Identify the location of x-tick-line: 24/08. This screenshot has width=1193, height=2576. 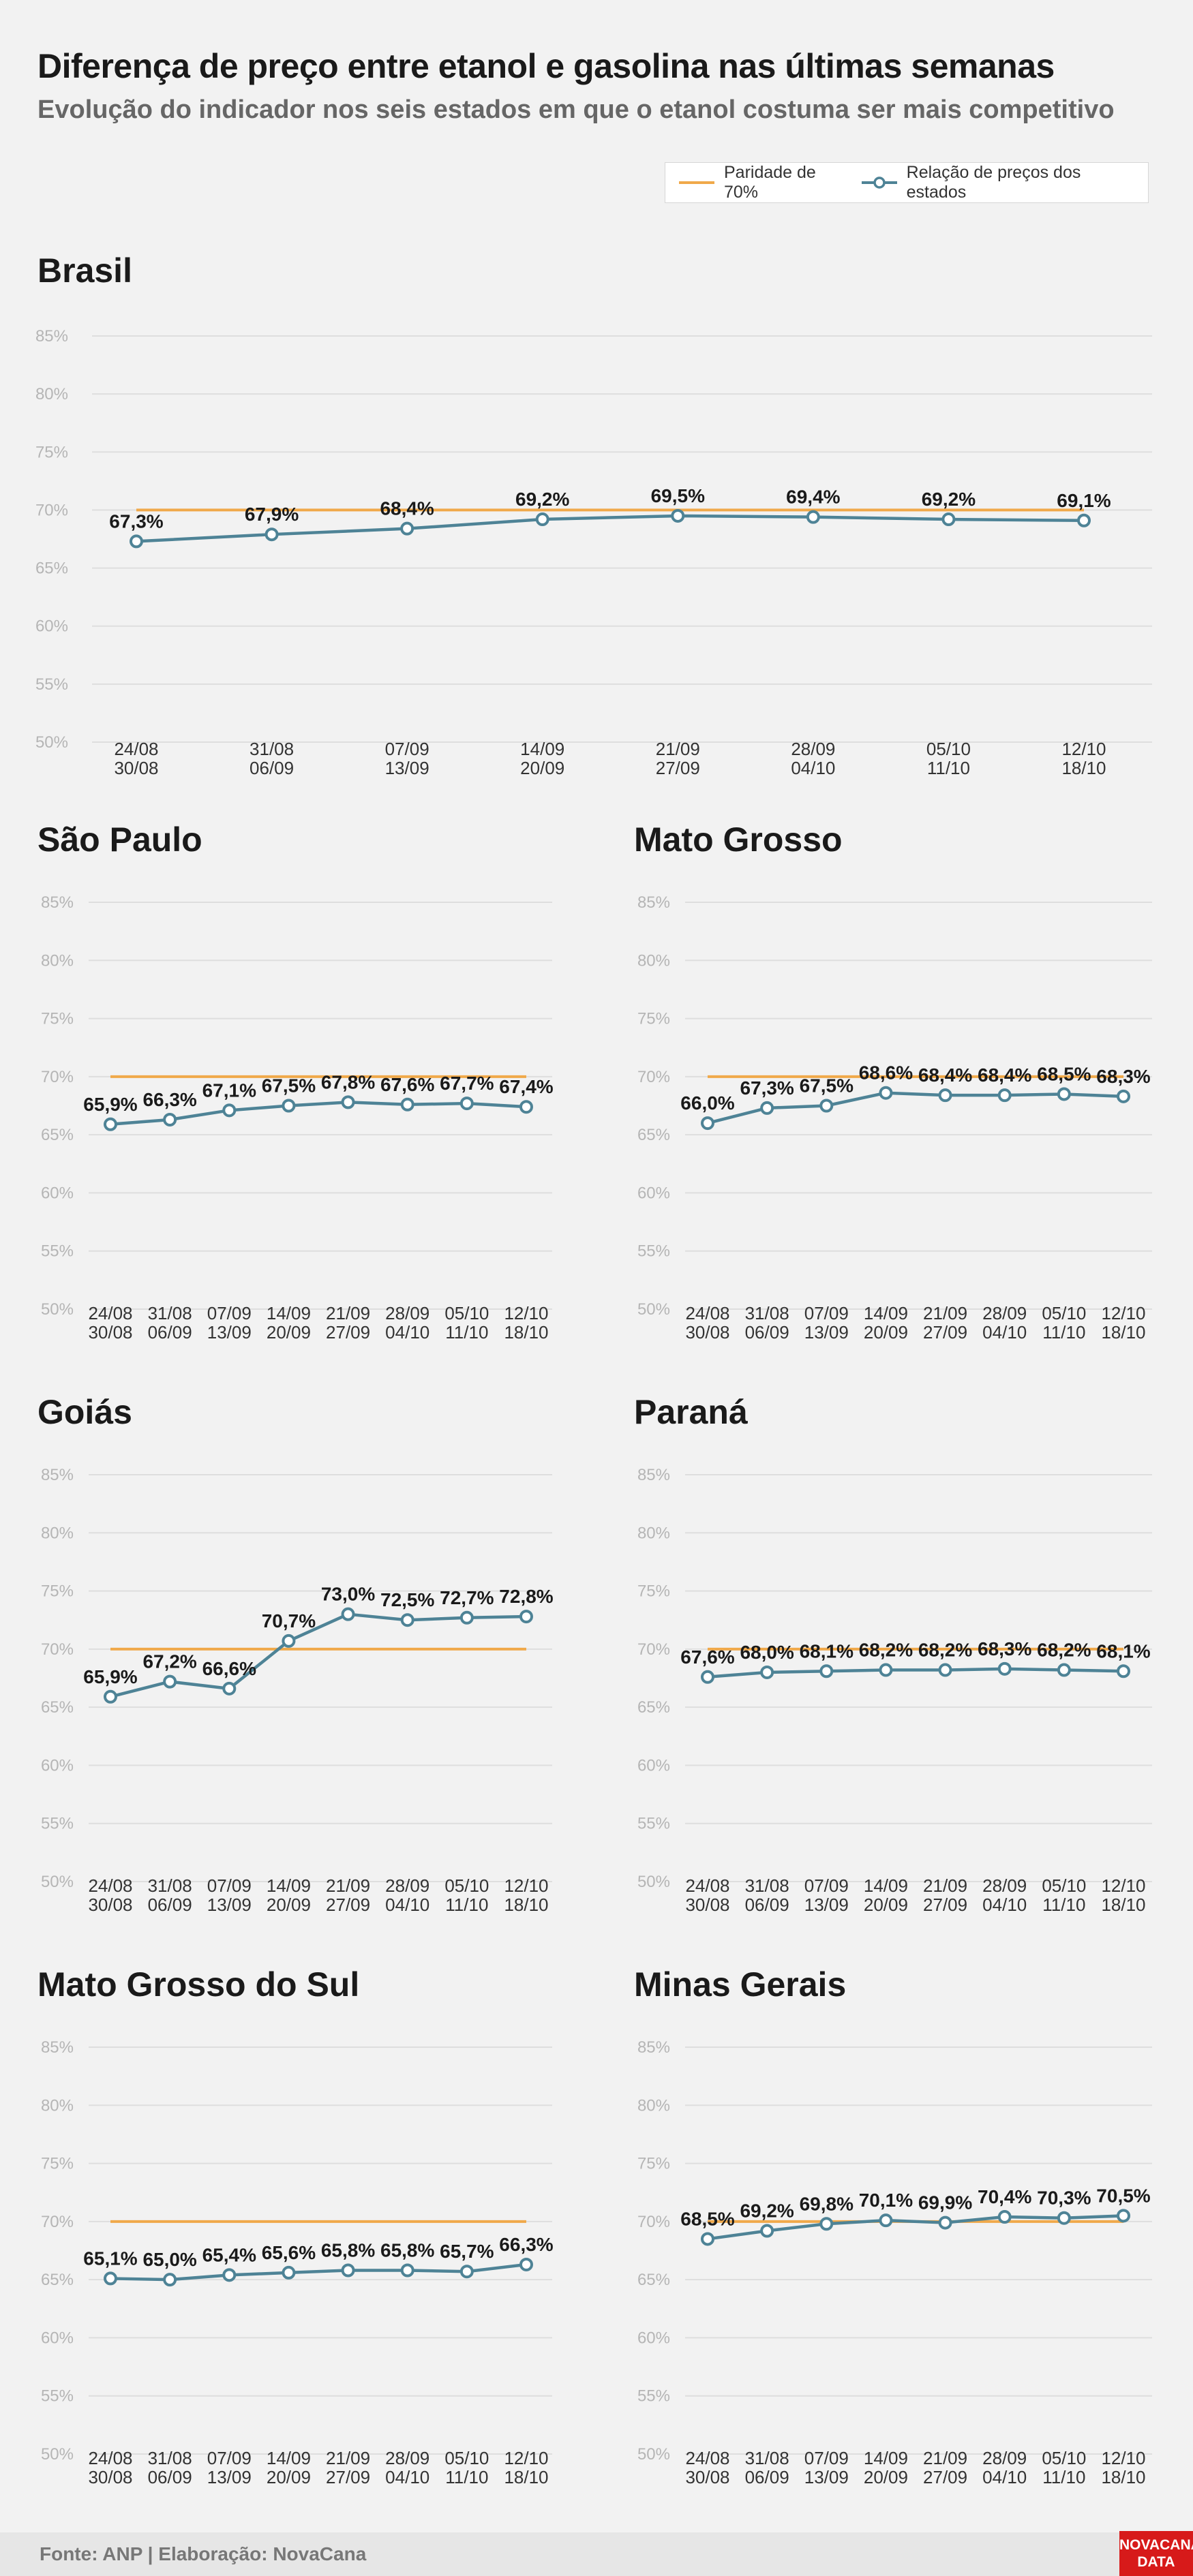
(110, 1885).